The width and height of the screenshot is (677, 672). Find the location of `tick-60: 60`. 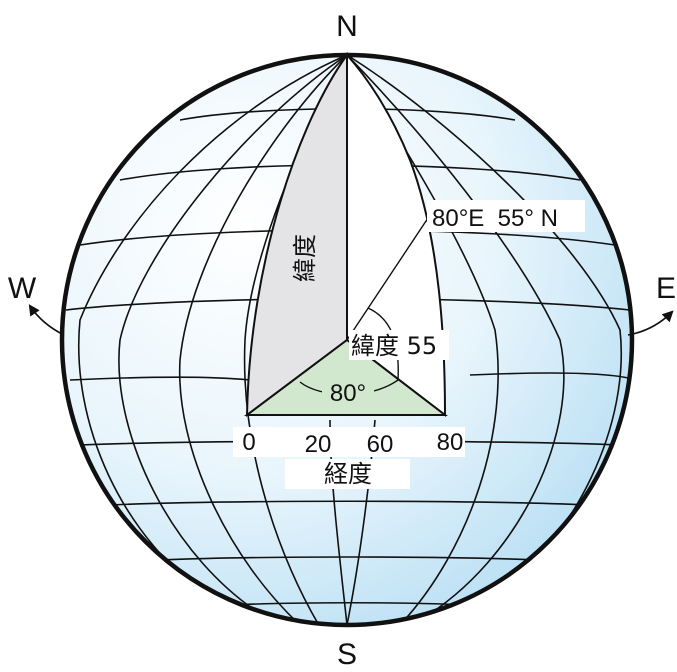

tick-60: 60 is located at coordinates (380, 444).